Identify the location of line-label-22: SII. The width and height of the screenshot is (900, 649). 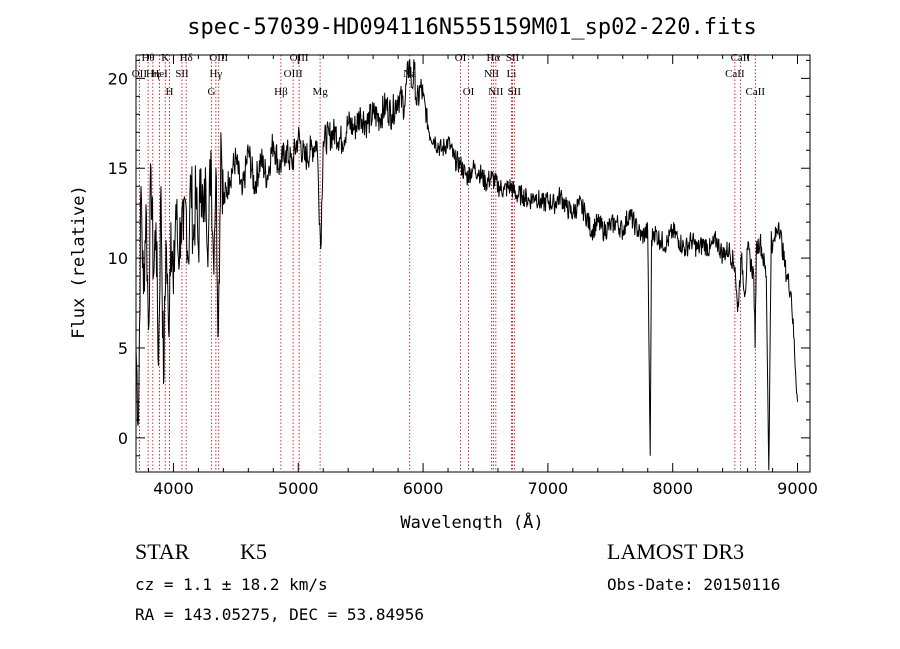
(513, 58).